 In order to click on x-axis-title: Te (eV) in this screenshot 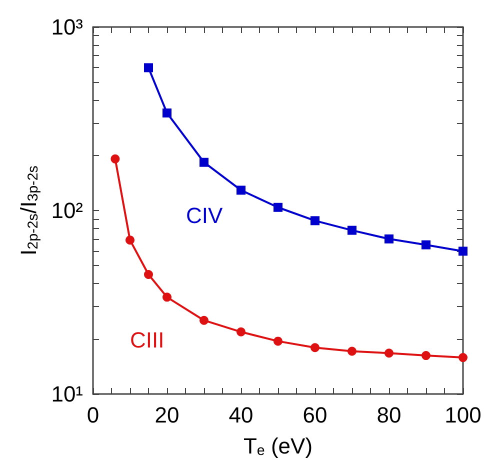, I will do `click(278, 446)`.